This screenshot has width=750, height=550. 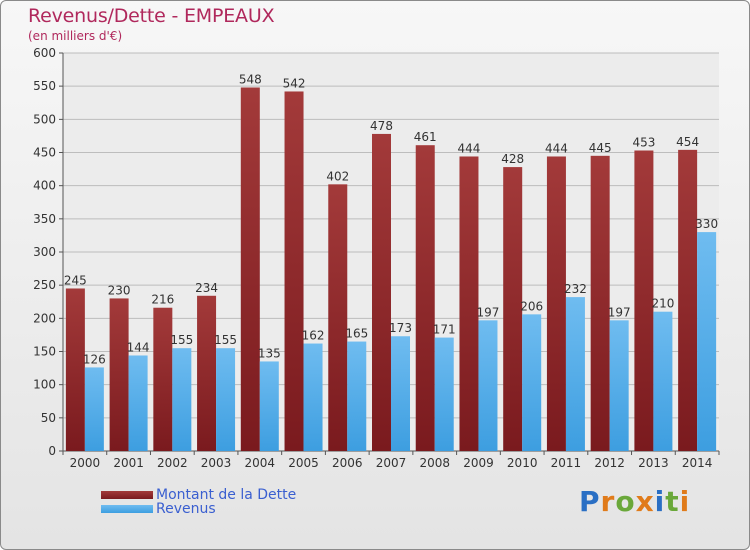 What do you see at coordinates (48, 418) in the screenshot?
I see `y-tick-label: 50` at bounding box center [48, 418].